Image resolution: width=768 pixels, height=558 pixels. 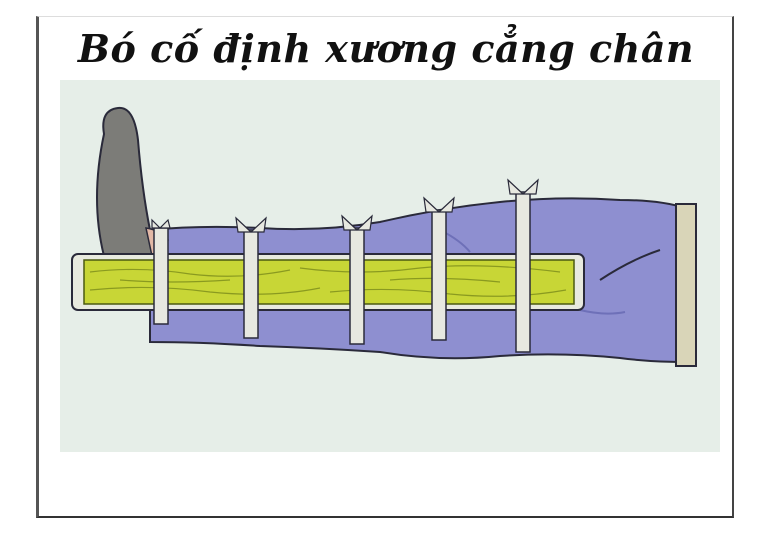 What do you see at coordinates (129, 183) in the screenshot?
I see `shoe-shape` at bounding box center [129, 183].